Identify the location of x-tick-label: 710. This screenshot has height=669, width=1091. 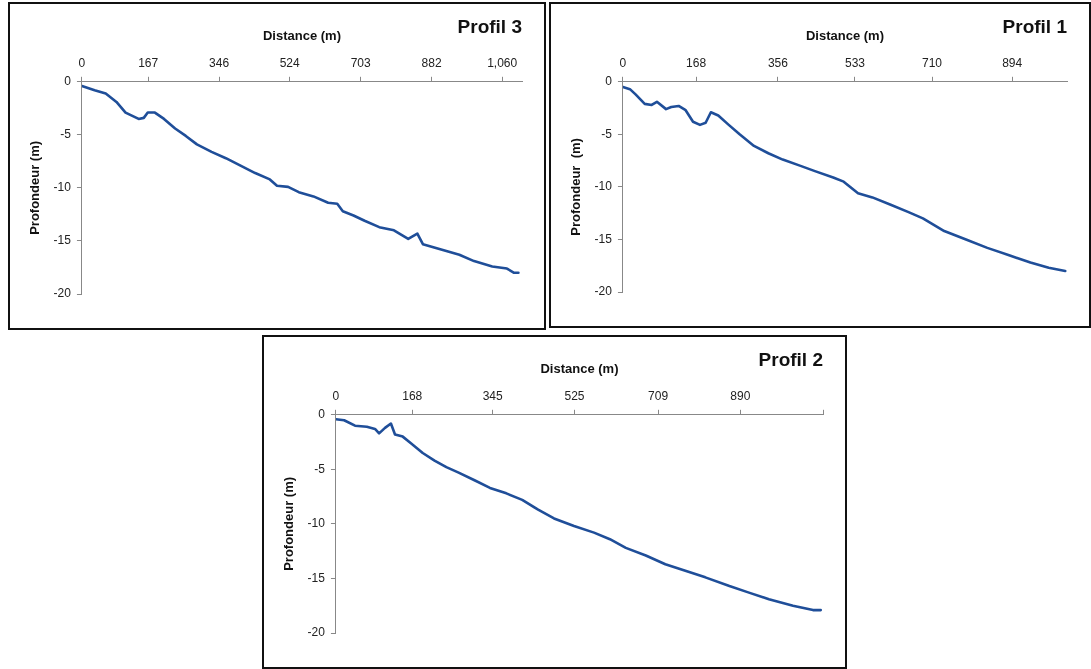
(932, 62).